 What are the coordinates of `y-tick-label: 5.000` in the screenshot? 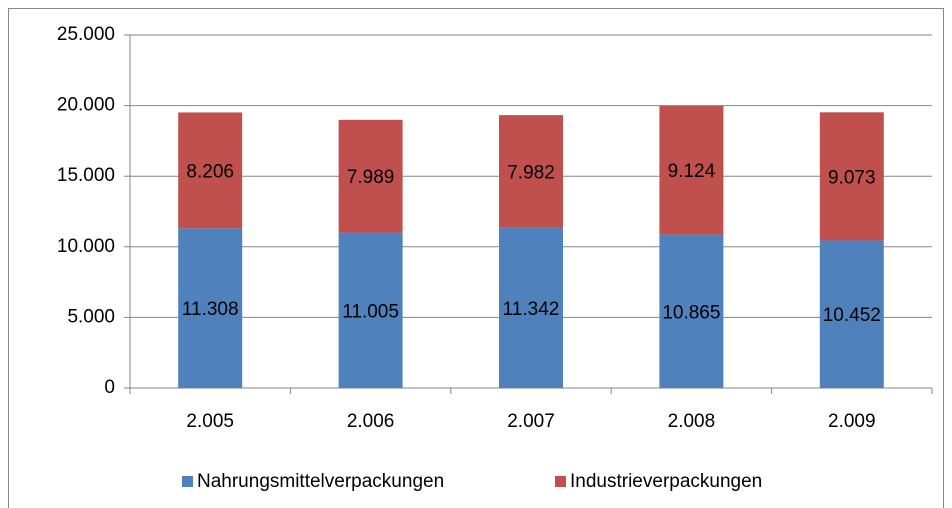 It's located at (91, 316).